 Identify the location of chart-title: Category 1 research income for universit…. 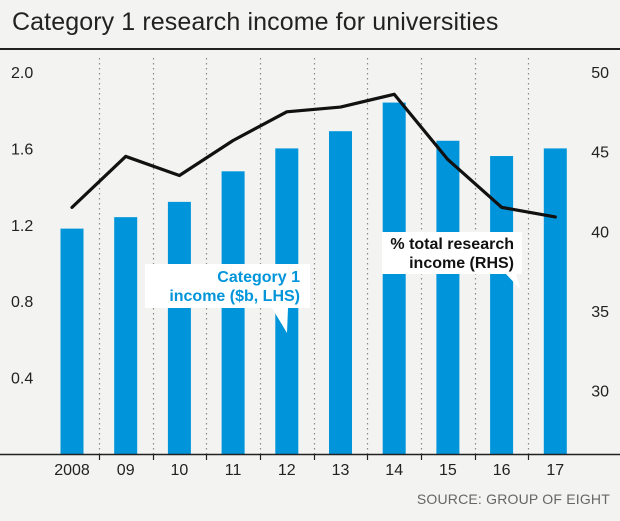
(255, 22).